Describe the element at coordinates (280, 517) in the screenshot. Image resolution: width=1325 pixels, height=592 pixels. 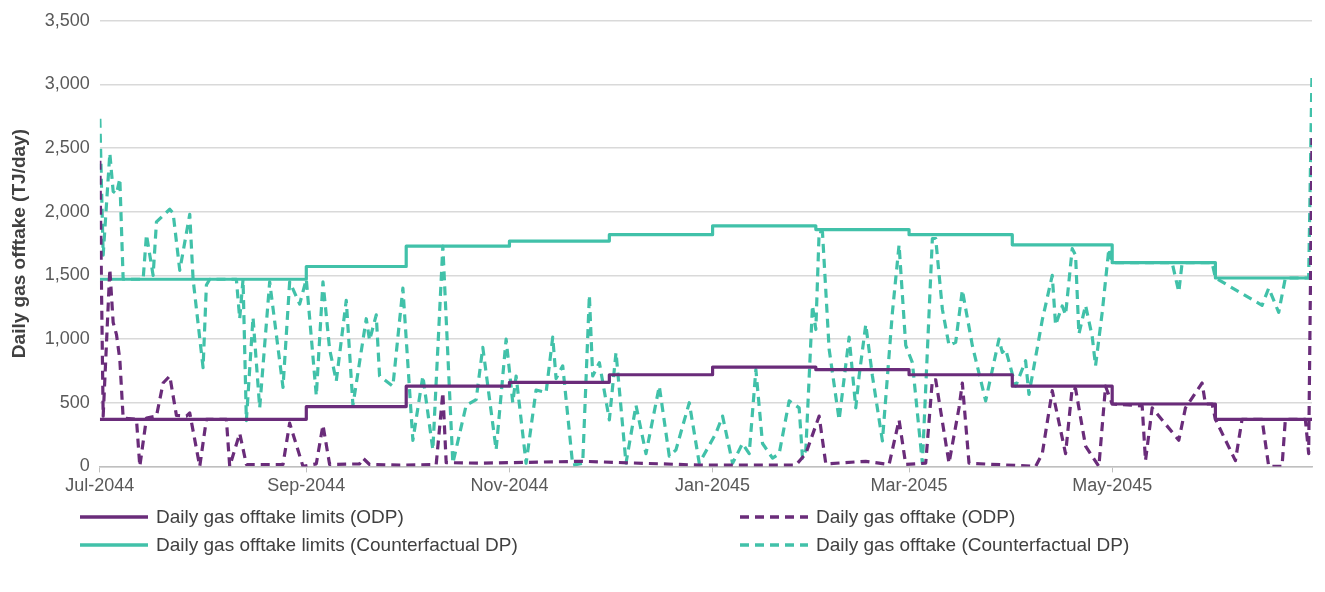
I see `legend-label: Daily gas offtake limits (ODP)` at that location.